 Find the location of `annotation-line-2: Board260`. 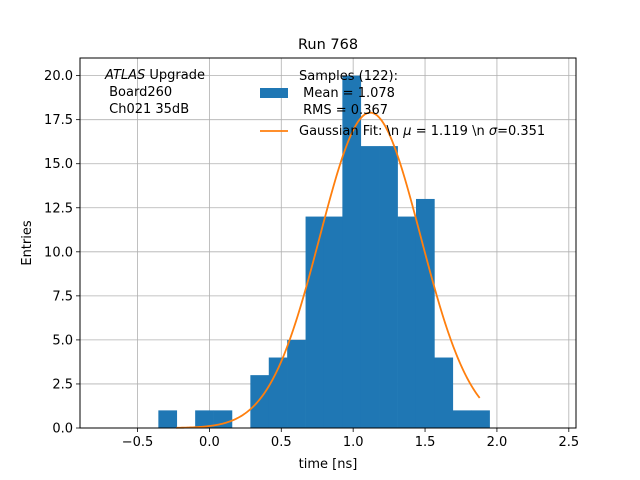

annotation-line-2: Board260 is located at coordinates (138, 92).